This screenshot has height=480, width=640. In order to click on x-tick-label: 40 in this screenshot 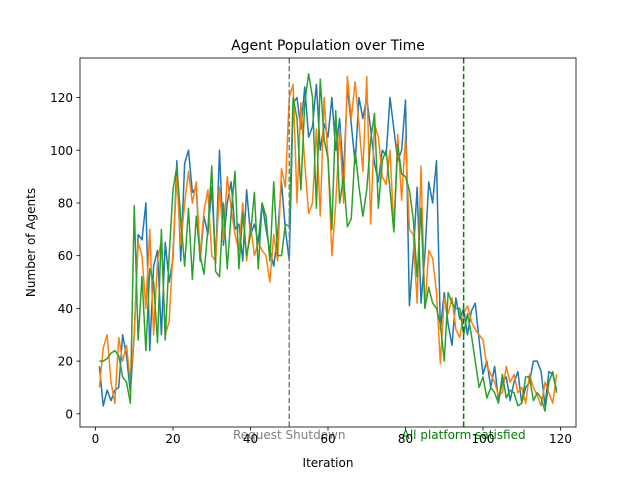, I will do `click(250, 439)`.